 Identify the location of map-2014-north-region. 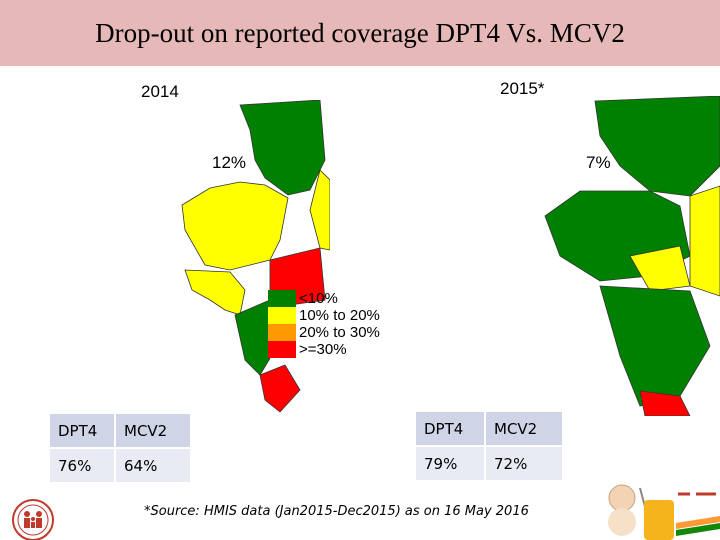
(282, 148).